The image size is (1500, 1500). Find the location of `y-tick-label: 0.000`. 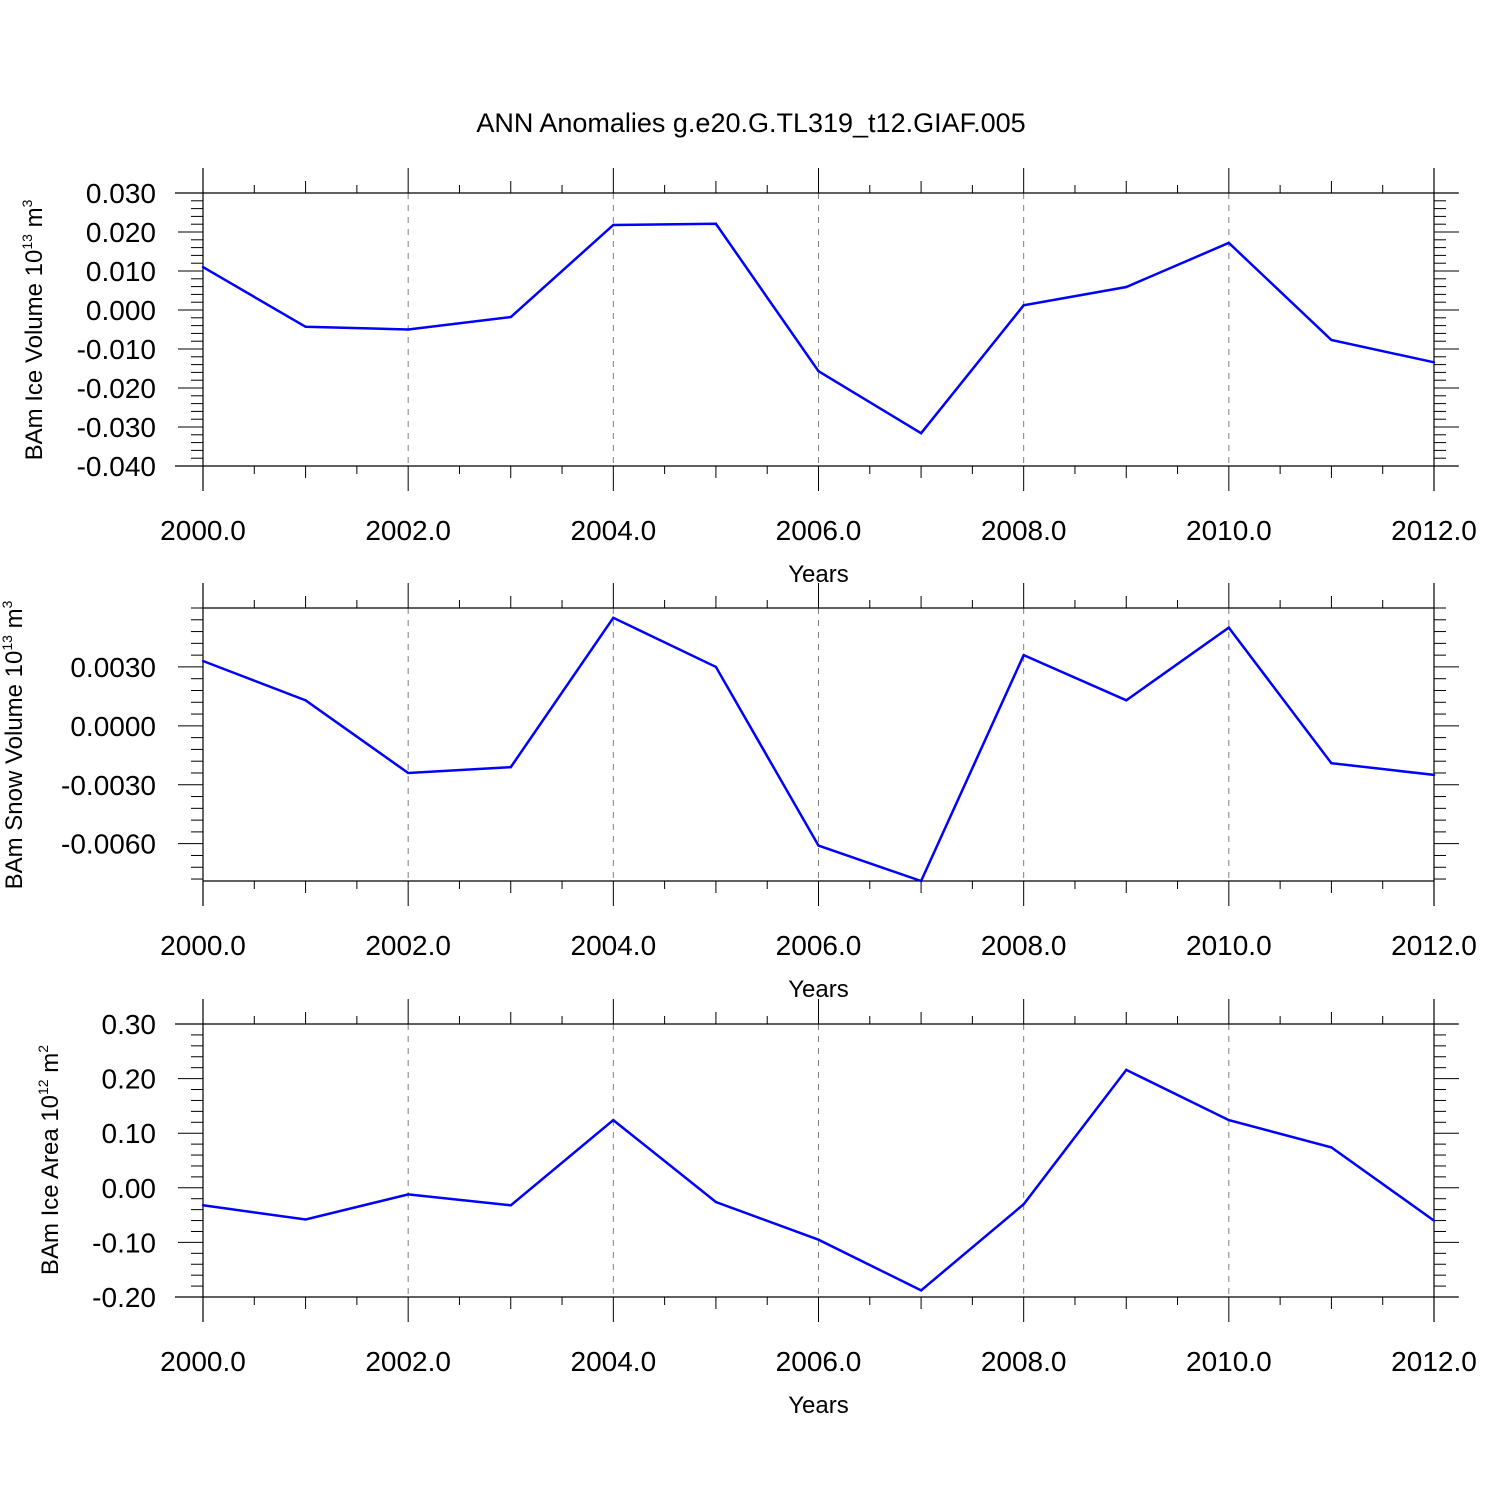

y-tick-label: 0.000 is located at coordinates (121, 310).